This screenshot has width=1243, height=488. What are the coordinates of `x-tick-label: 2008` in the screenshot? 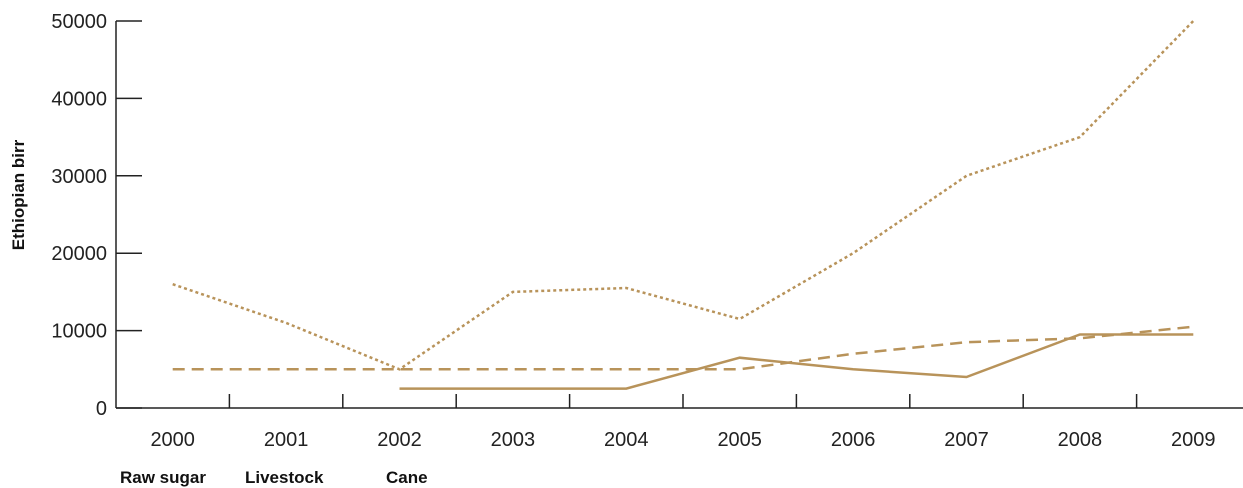 It's located at (1080, 440).